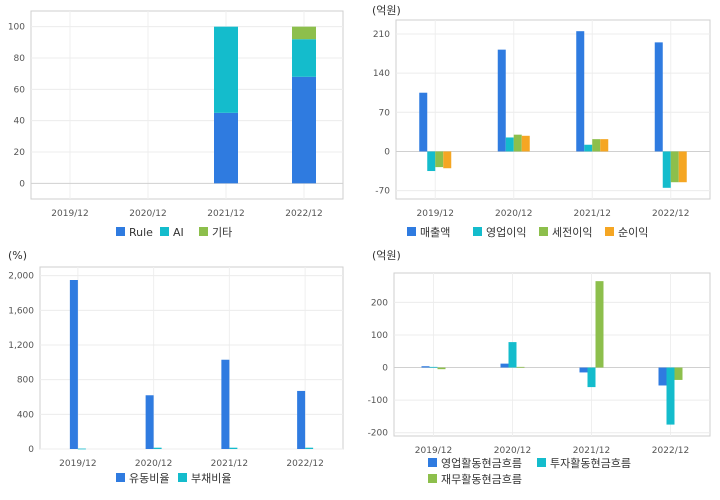 This screenshot has width=720, height=500. I want to click on y-tick-label: 210, so click(381, 35).